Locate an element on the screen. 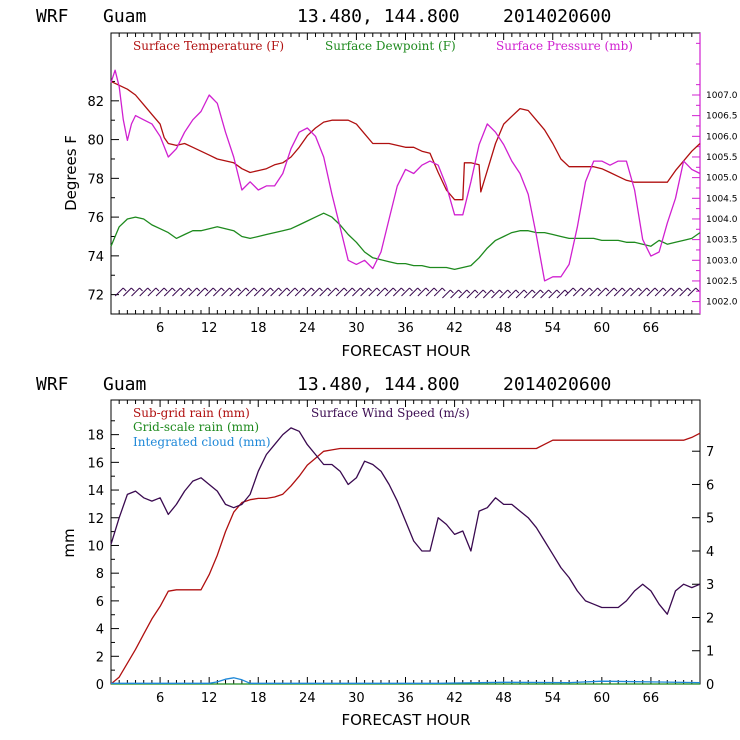  panel1-run: 2014020600 is located at coordinates (557, 16).